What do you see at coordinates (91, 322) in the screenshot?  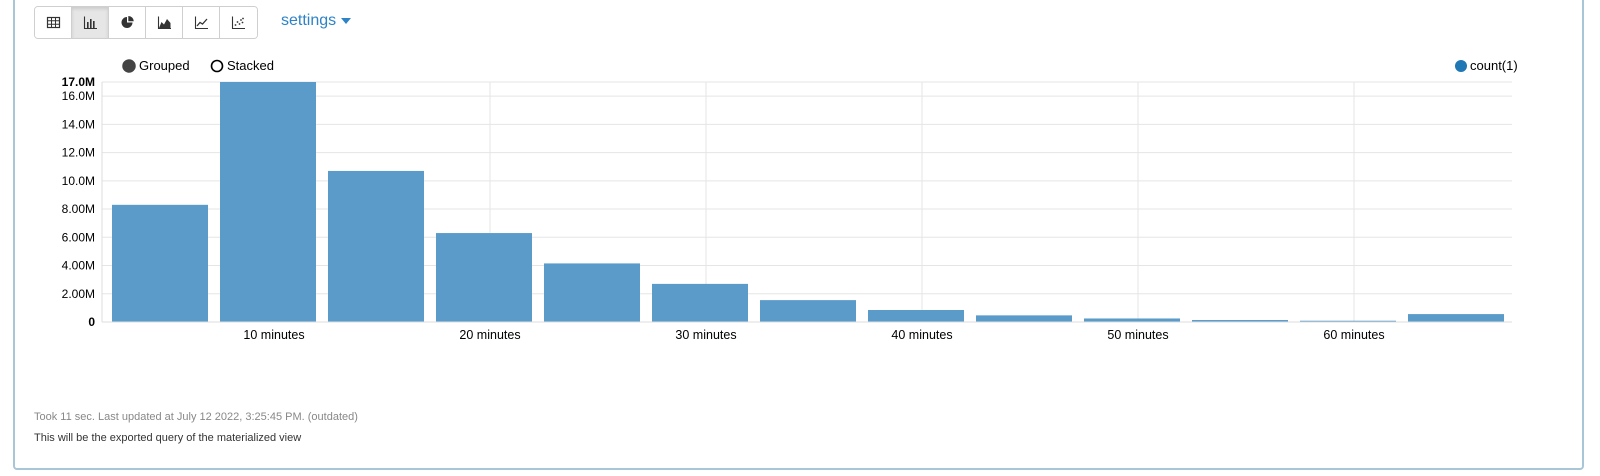 I see `y-tick-label: 0` at bounding box center [91, 322].